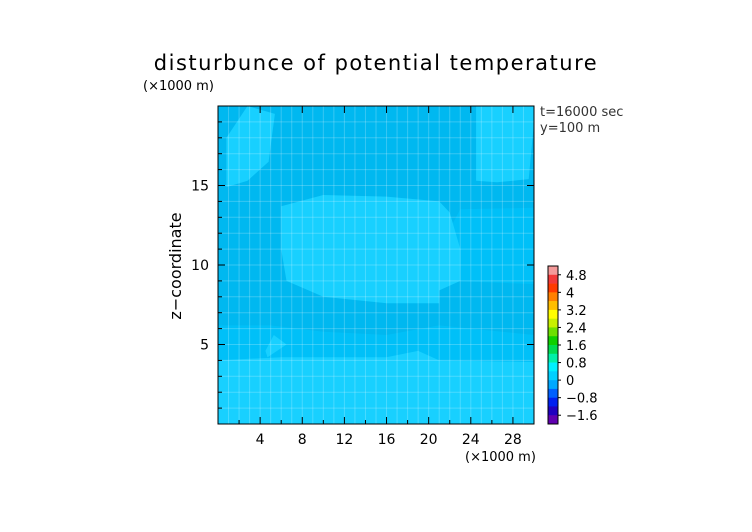 The image size is (752, 532). I want to click on x-tick-label: 24, so click(471, 440).